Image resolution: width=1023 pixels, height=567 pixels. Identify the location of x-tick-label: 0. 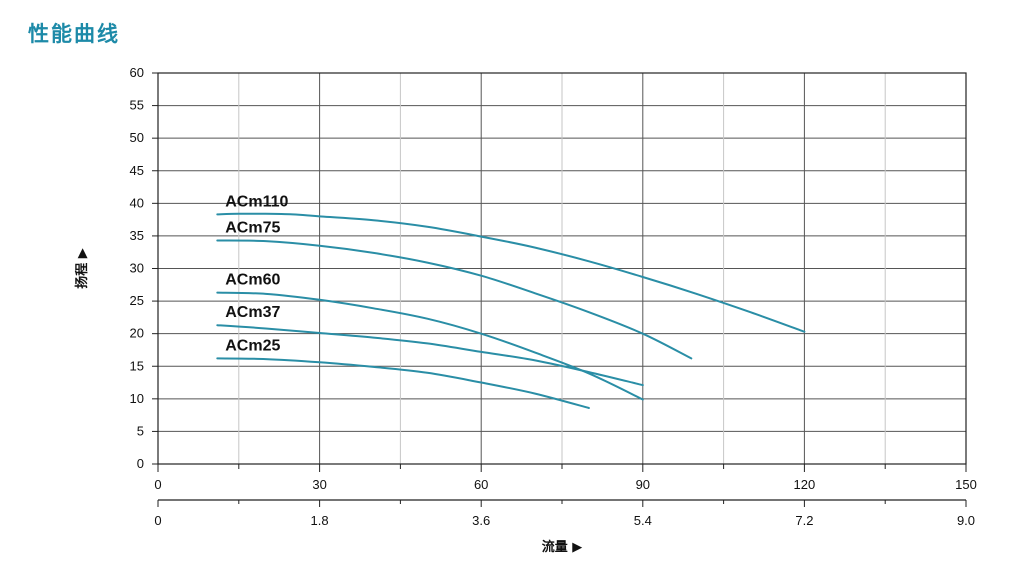
(157, 484).